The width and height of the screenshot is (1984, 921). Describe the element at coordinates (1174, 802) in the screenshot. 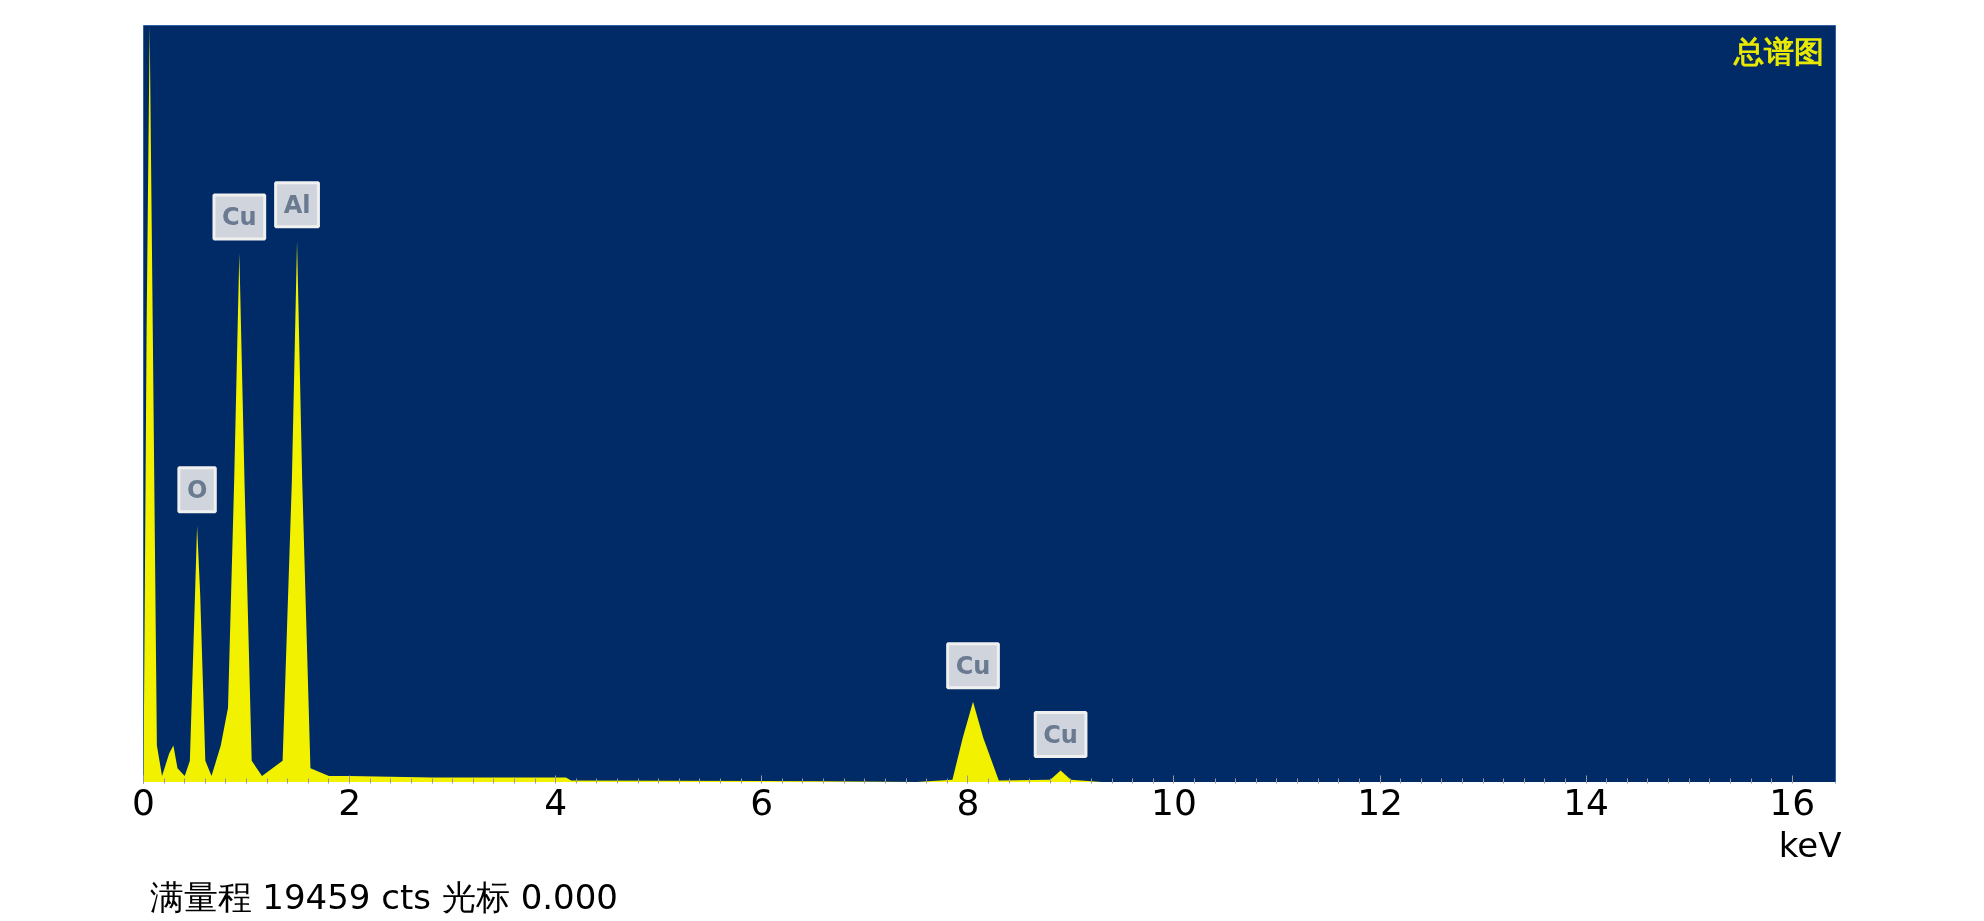

I see `x-tick-label: 10` at that location.